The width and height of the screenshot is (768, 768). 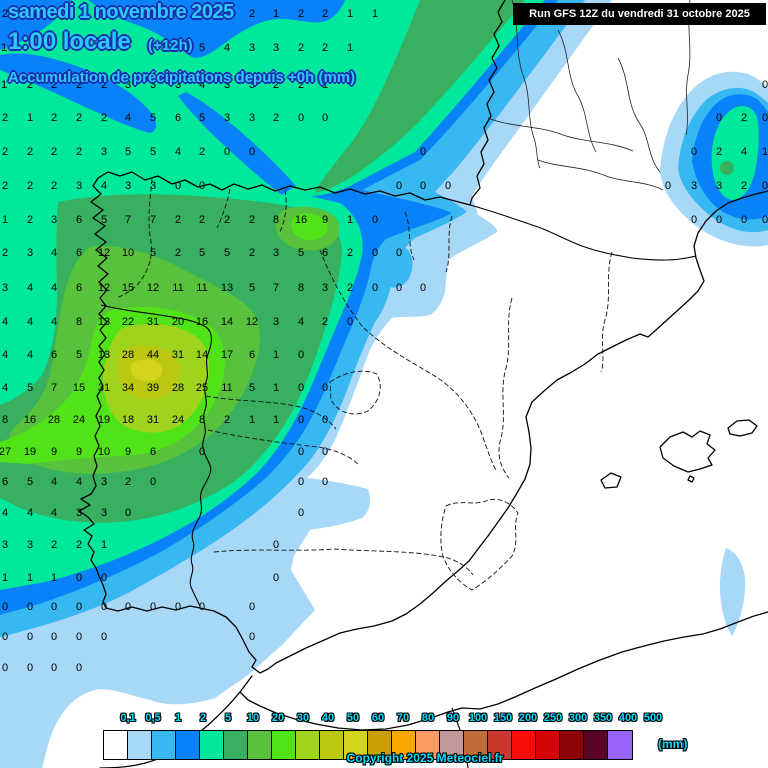 I want to click on legend-label: 90, so click(x=453, y=718).